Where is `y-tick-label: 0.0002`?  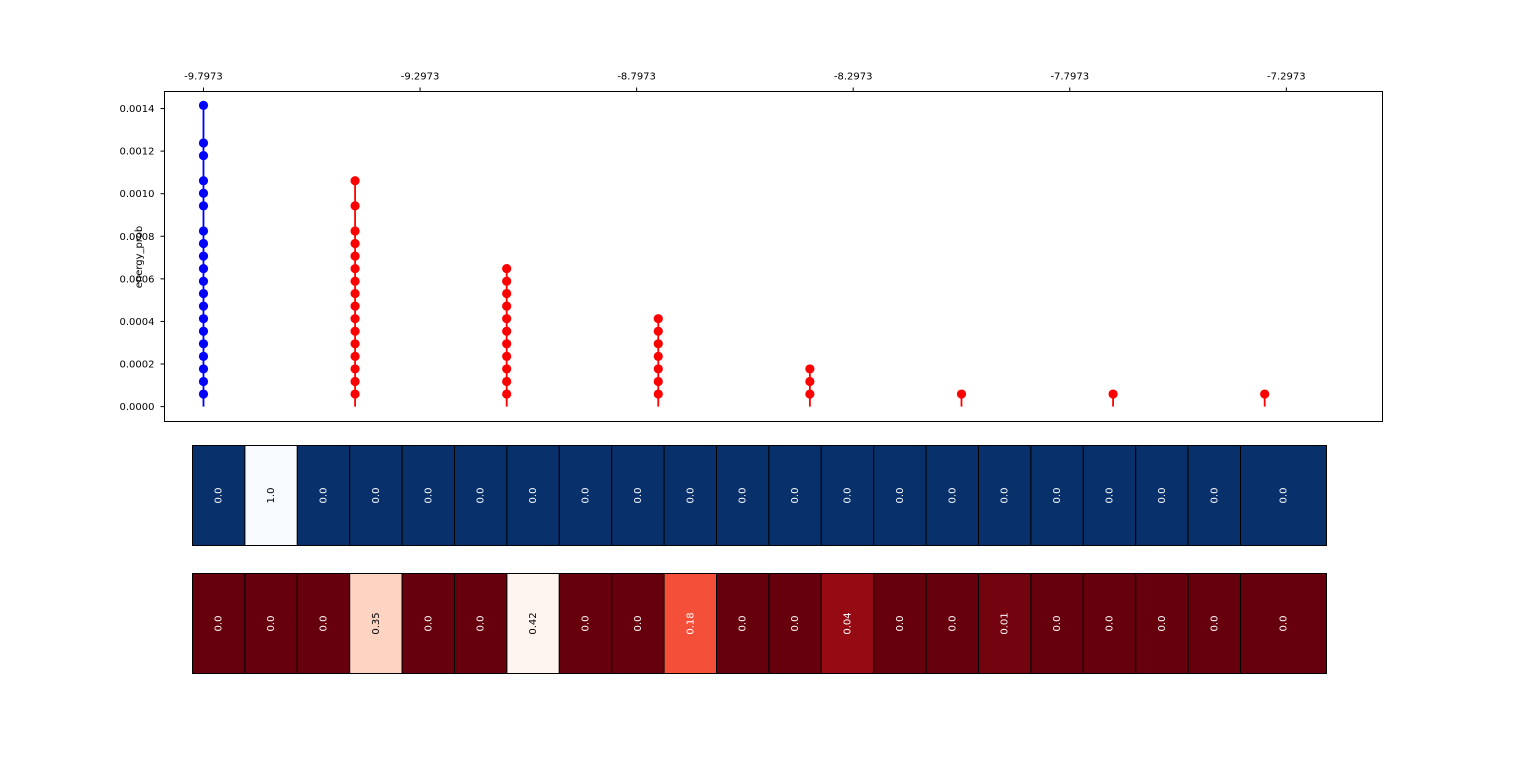
y-tick-label: 0.0002 is located at coordinates (137, 365).